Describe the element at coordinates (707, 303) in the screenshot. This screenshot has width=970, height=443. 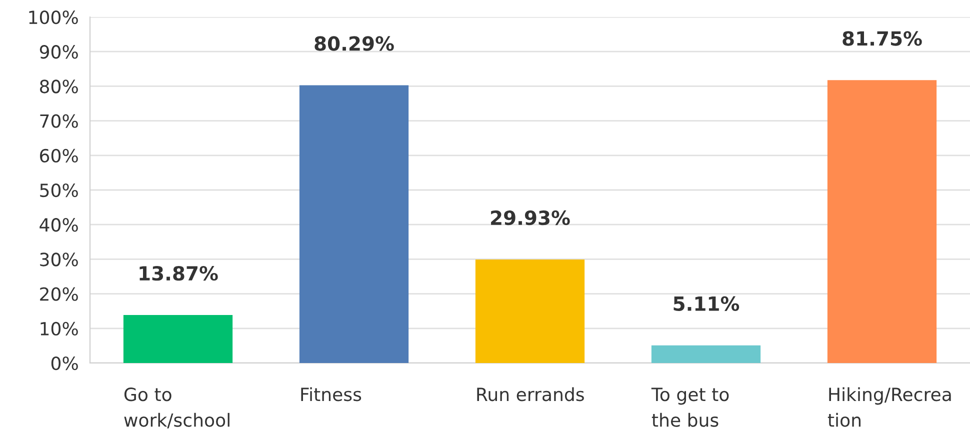
I see `data-label: 5.11%` at that location.